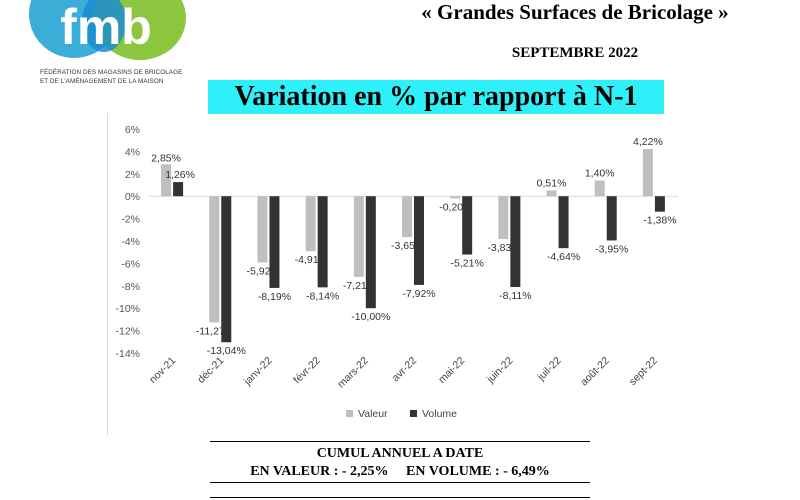  I want to click on y-tick-label: 6%, so click(132, 130).